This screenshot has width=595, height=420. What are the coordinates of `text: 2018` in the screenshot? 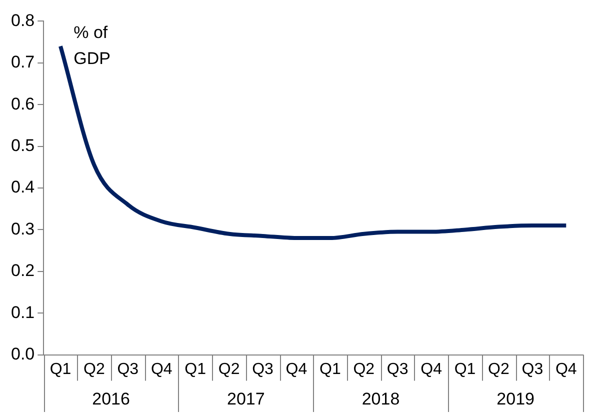 It's located at (381, 399).